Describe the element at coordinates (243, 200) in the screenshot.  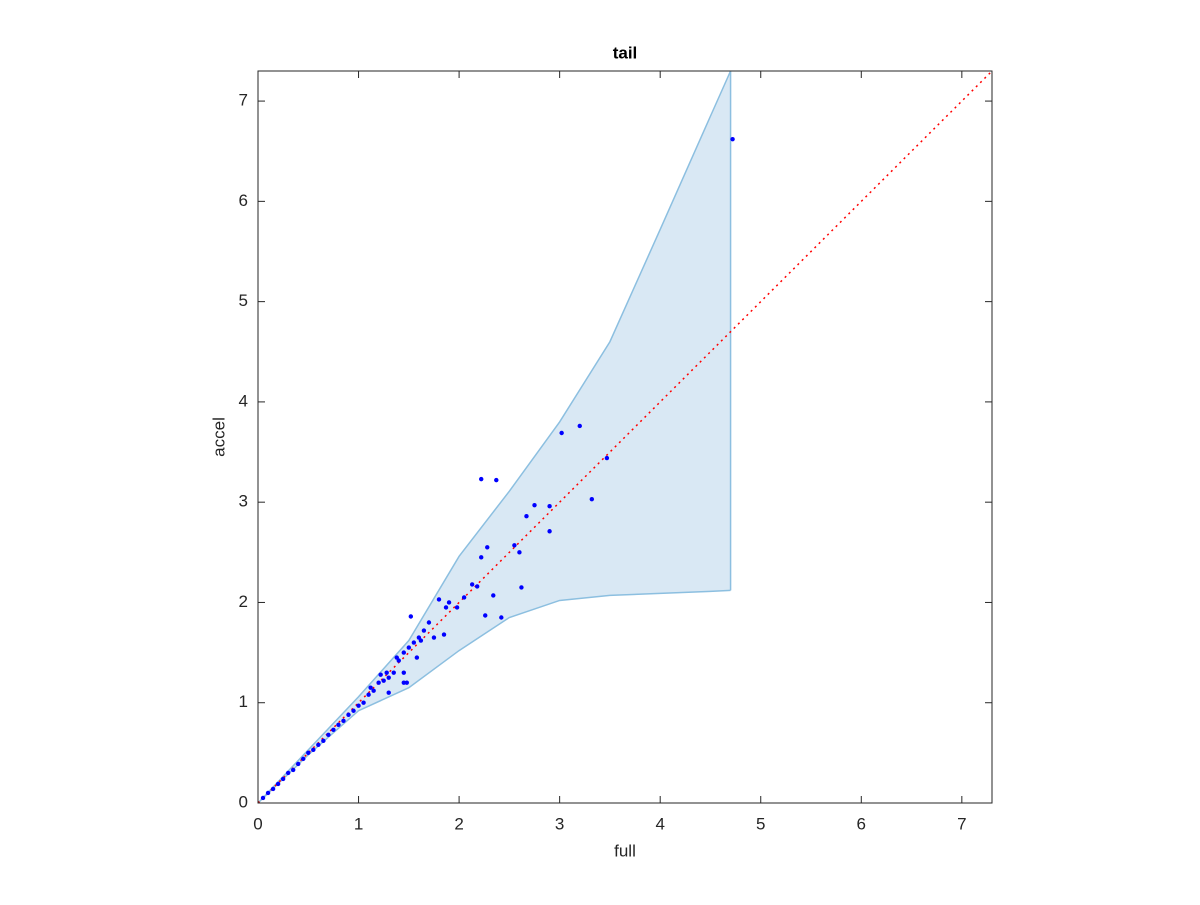
I see `y-tick-label: 6` at that location.